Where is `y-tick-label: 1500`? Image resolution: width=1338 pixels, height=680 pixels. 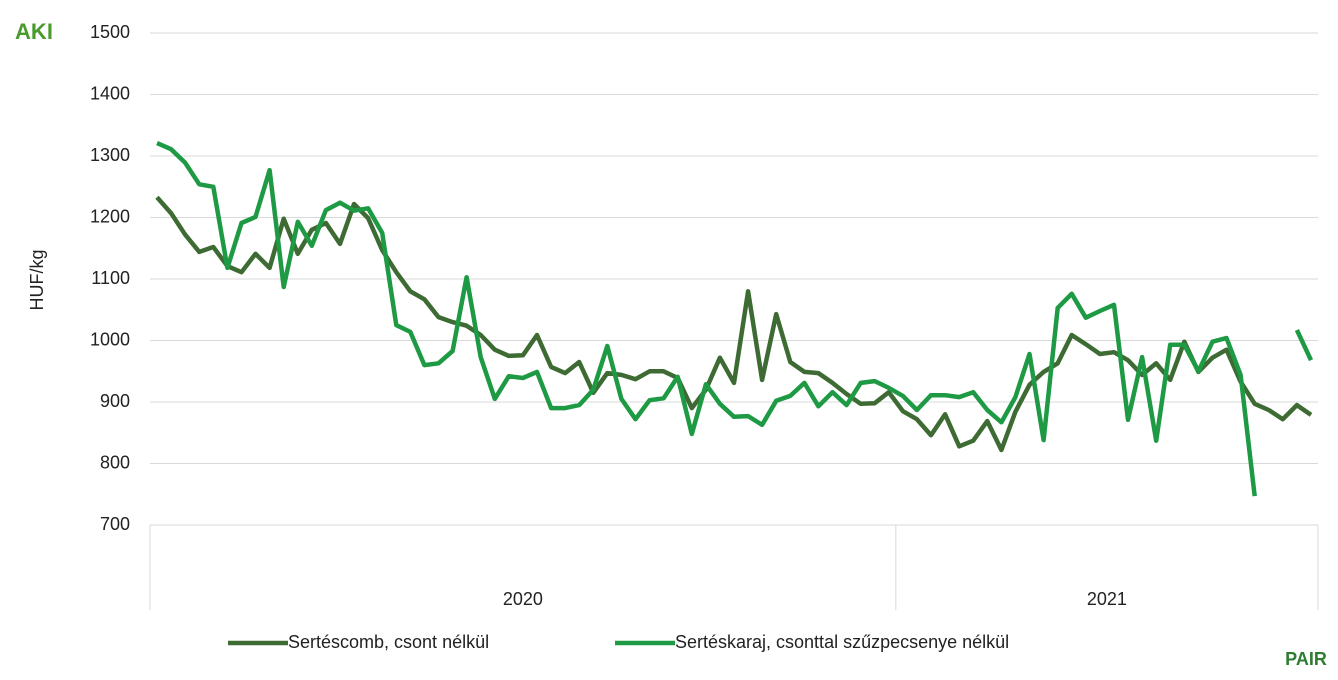
y-tick-label: 1500 is located at coordinates (110, 32).